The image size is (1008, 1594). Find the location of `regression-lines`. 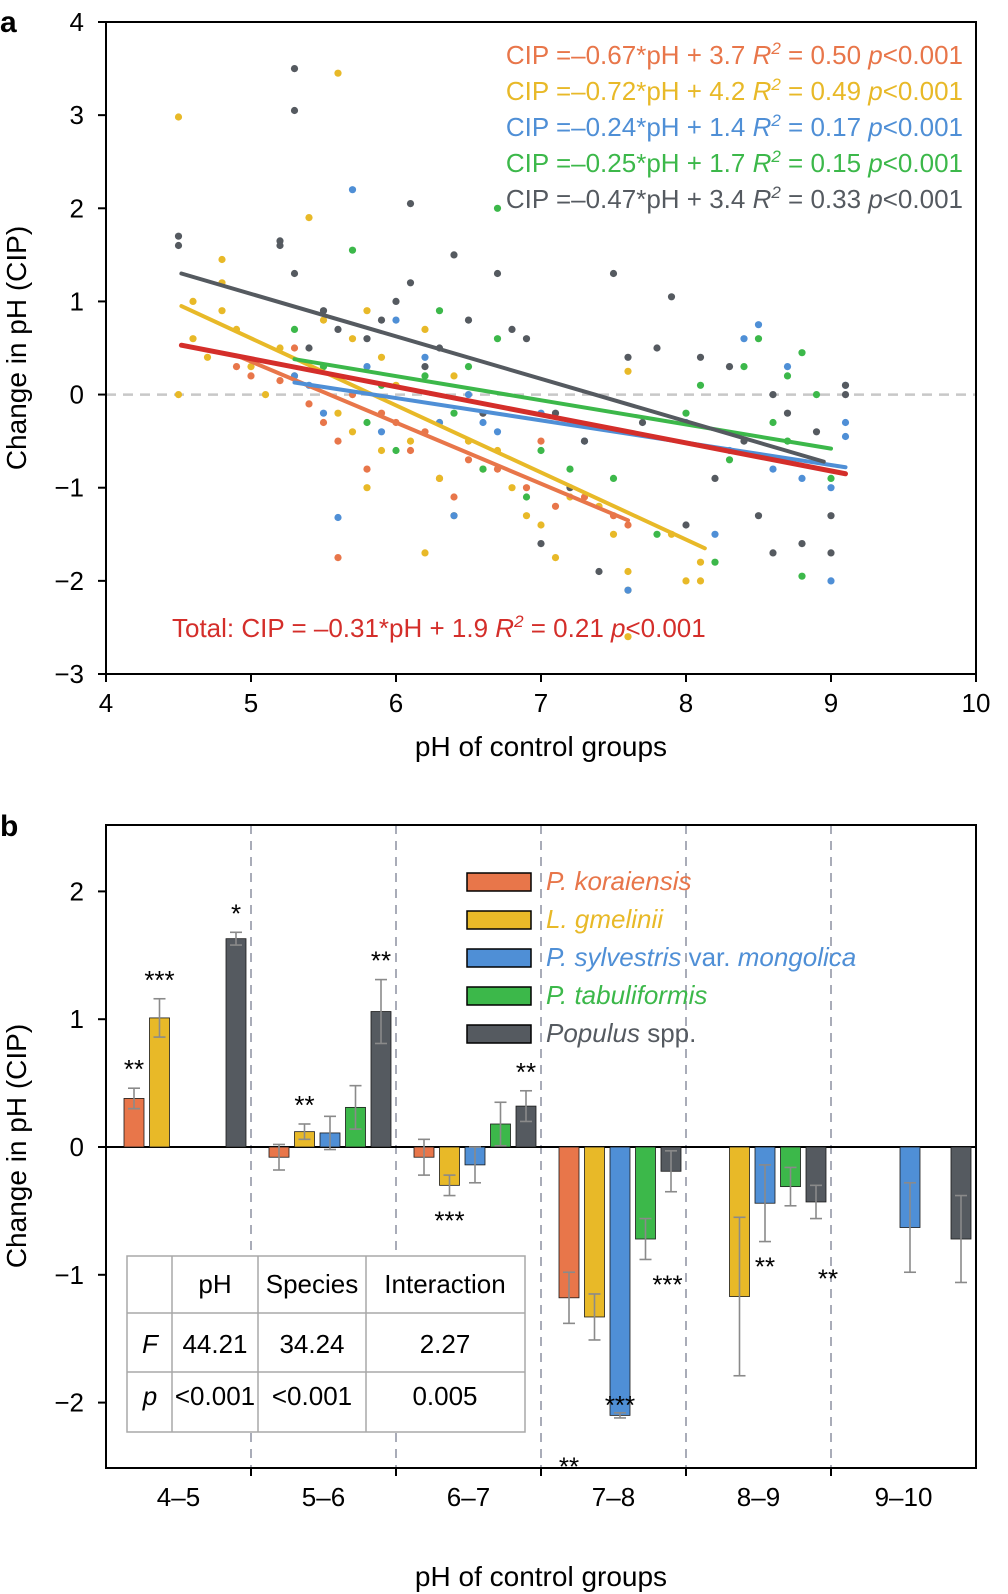

regression-lines is located at coordinates (513, 411).